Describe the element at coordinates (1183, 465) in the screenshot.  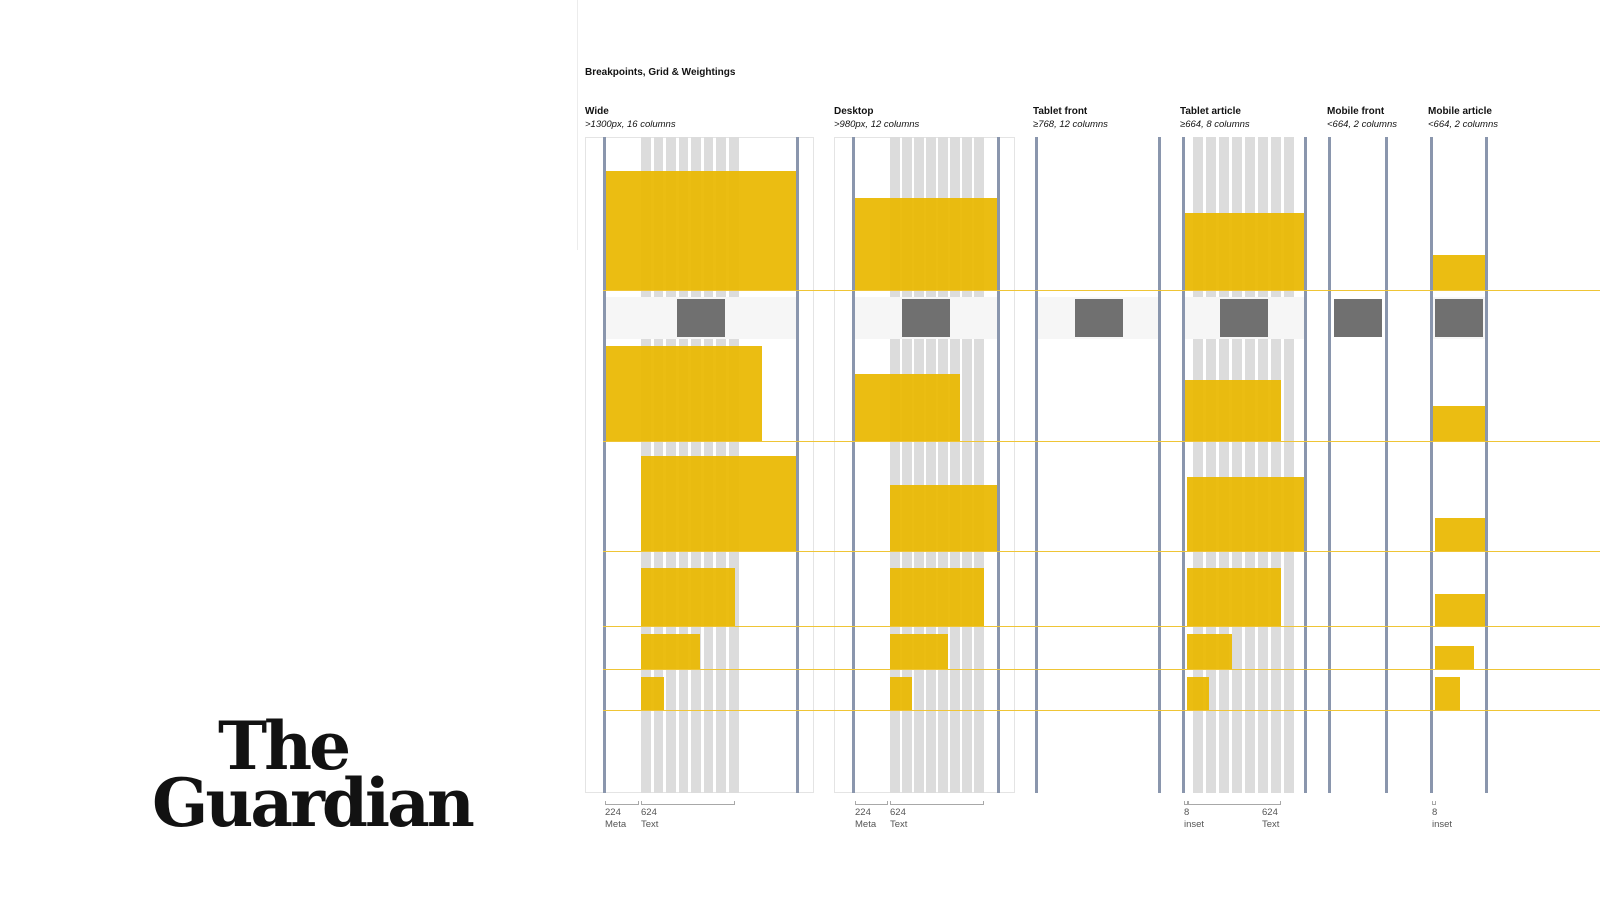
I see `tablet-article-left-edge` at that location.